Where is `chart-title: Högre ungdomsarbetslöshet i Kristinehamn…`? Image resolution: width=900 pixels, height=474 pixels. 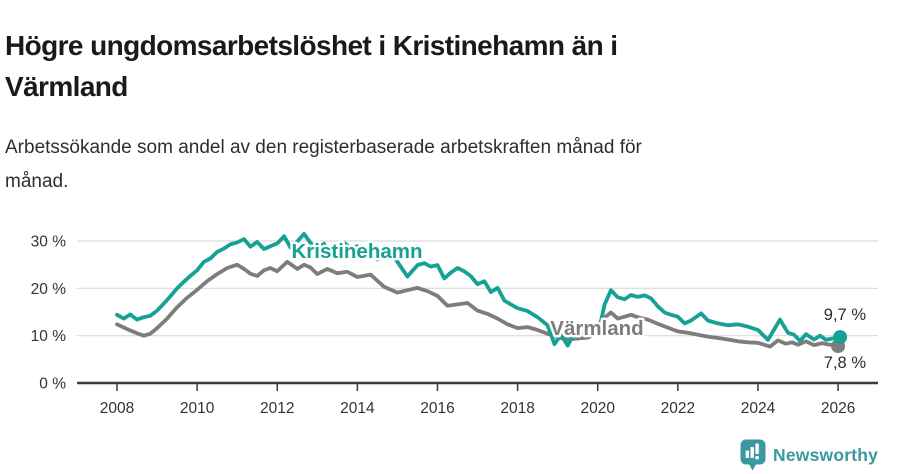 chart-title: Högre ungdomsarbetslöshet i Kristinehamn… is located at coordinates (311, 66).